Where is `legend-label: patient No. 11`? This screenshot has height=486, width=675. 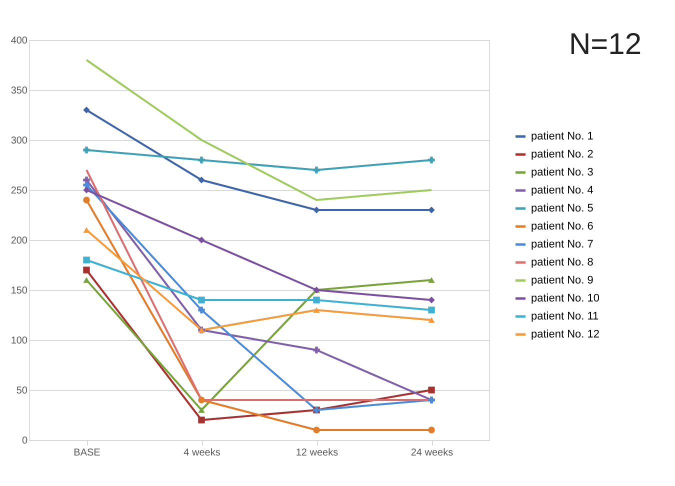
legend-label: patient No. 11 is located at coordinates (565, 316).